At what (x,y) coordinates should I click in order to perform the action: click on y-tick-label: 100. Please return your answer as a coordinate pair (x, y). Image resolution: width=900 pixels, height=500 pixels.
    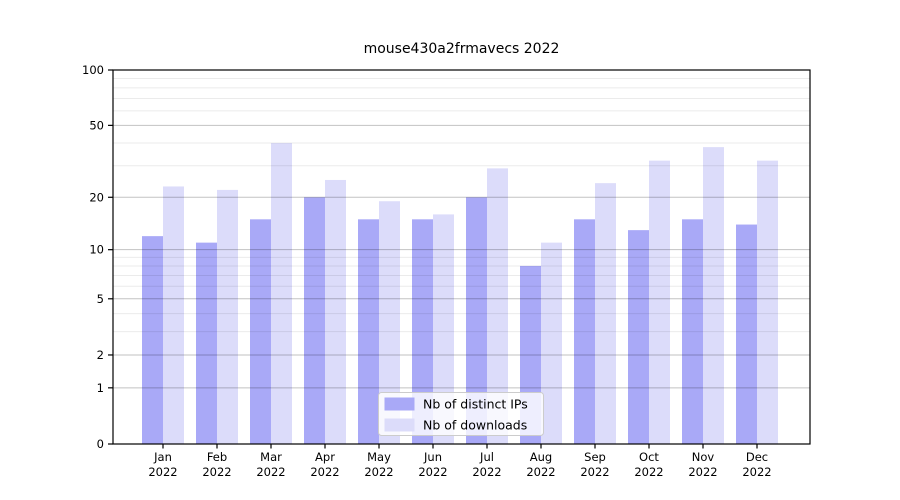
    Looking at the image, I should click on (93, 70).